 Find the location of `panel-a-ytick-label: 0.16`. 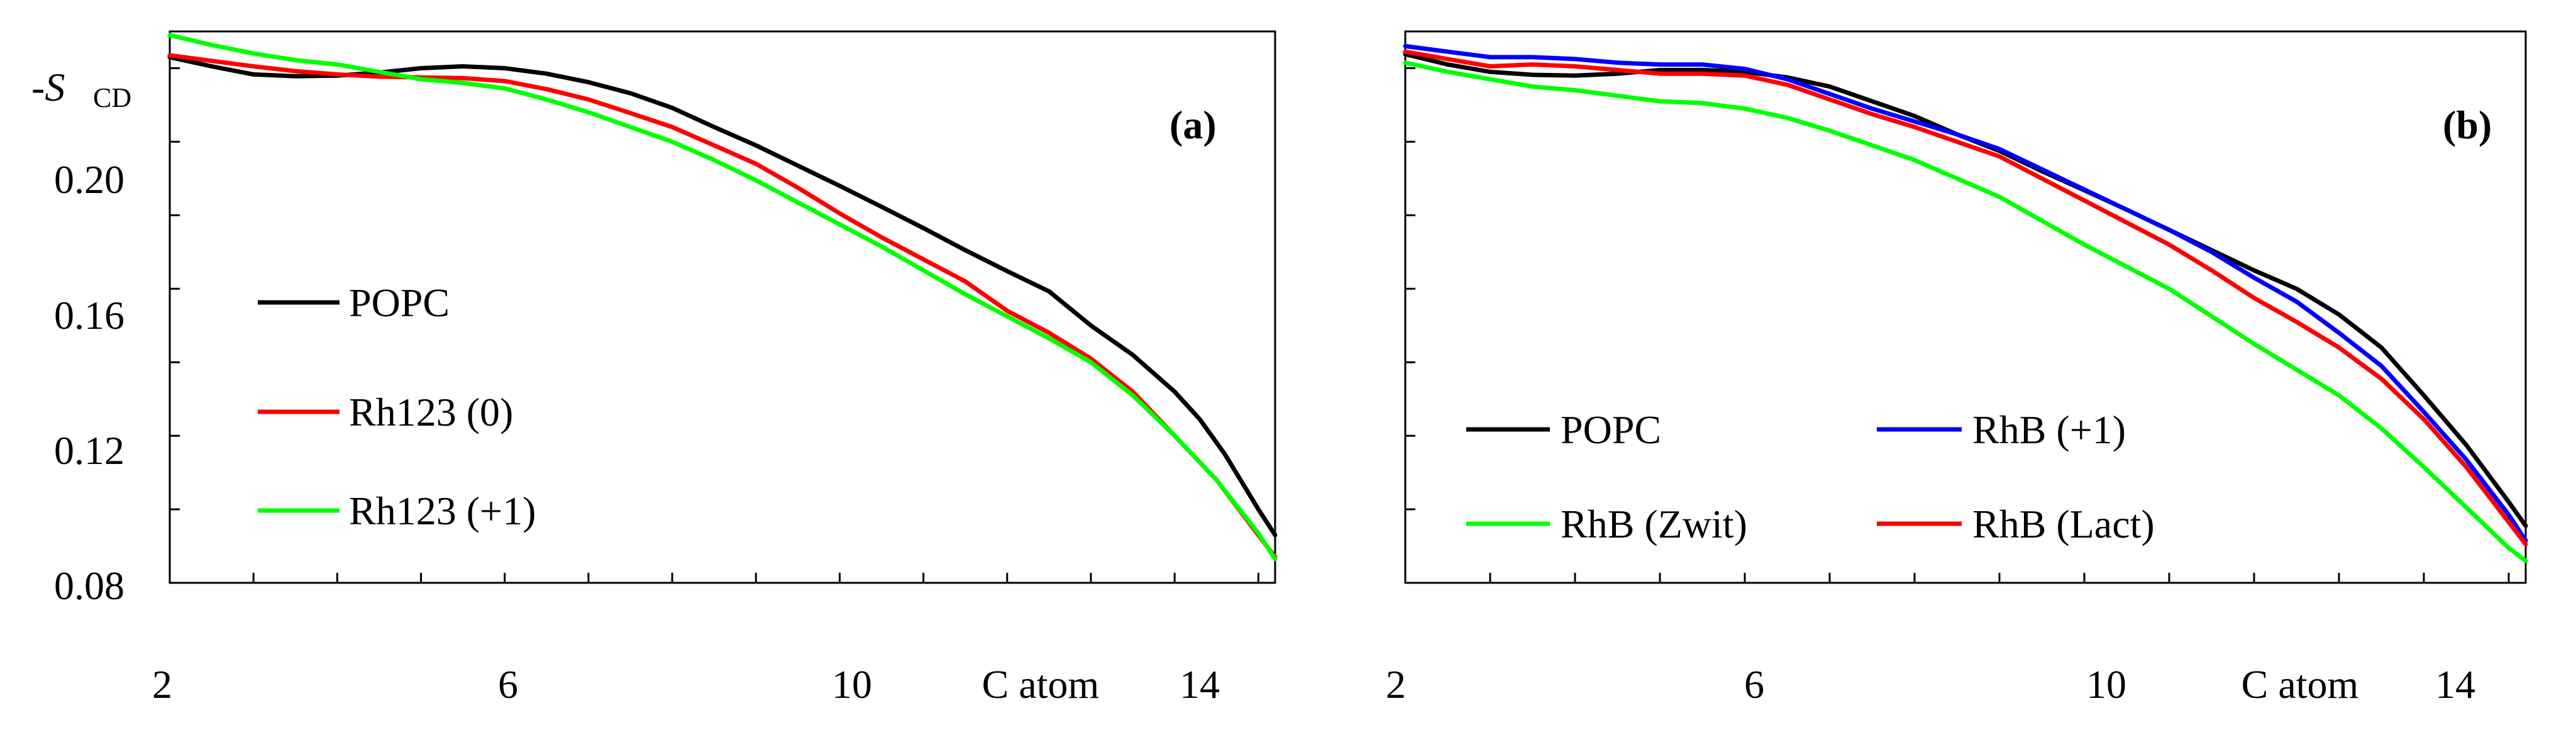

panel-a-ytick-label: 0.16 is located at coordinates (89, 316).